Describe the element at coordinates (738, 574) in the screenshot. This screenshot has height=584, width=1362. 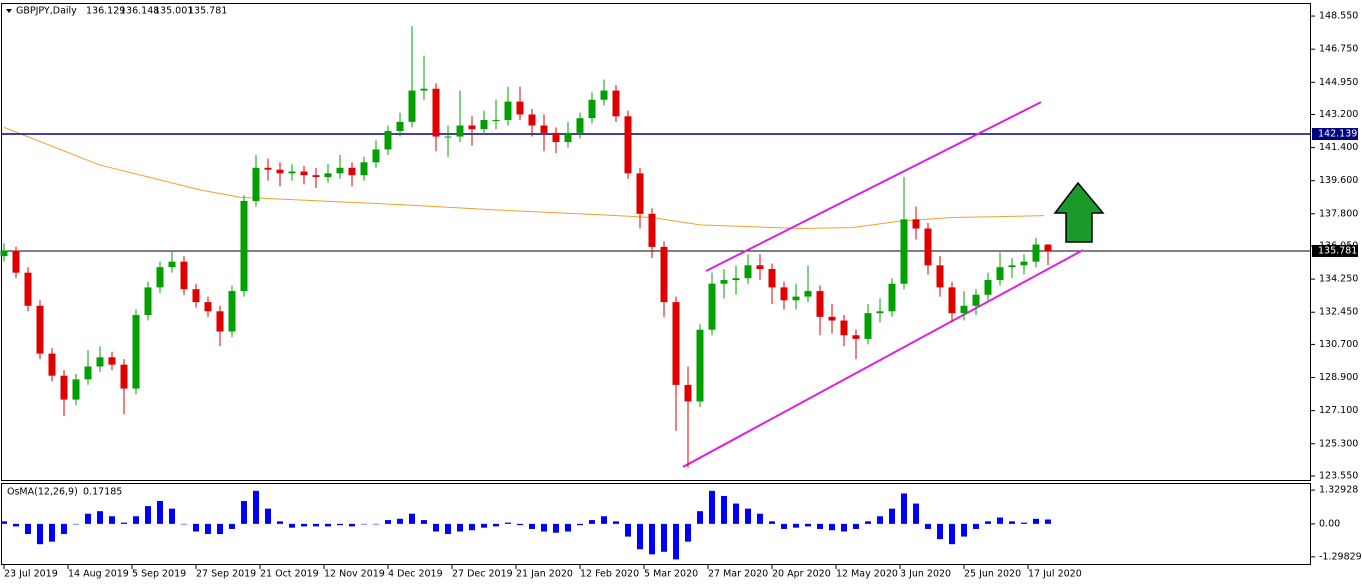
I see `x-tick-label: 27 Mar 2020` at that location.